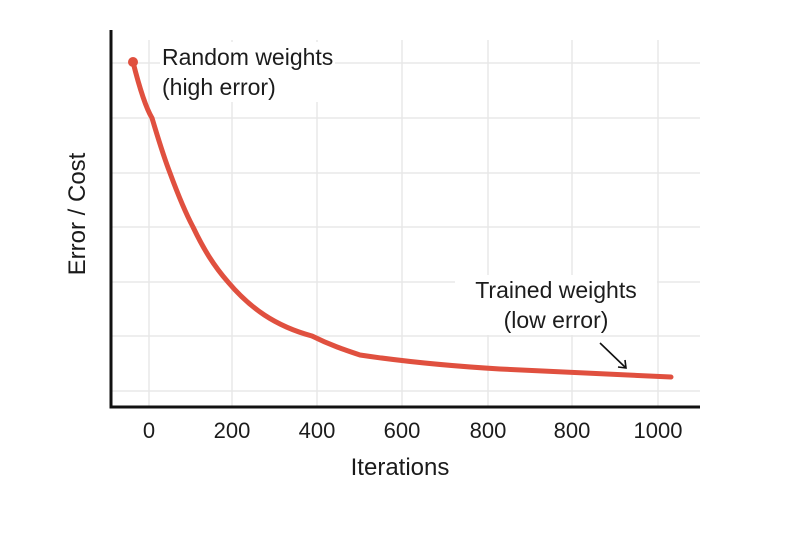 Image resolution: width=800 pixels, height=533 pixels. I want to click on x-tick-0: 0, so click(149, 430).